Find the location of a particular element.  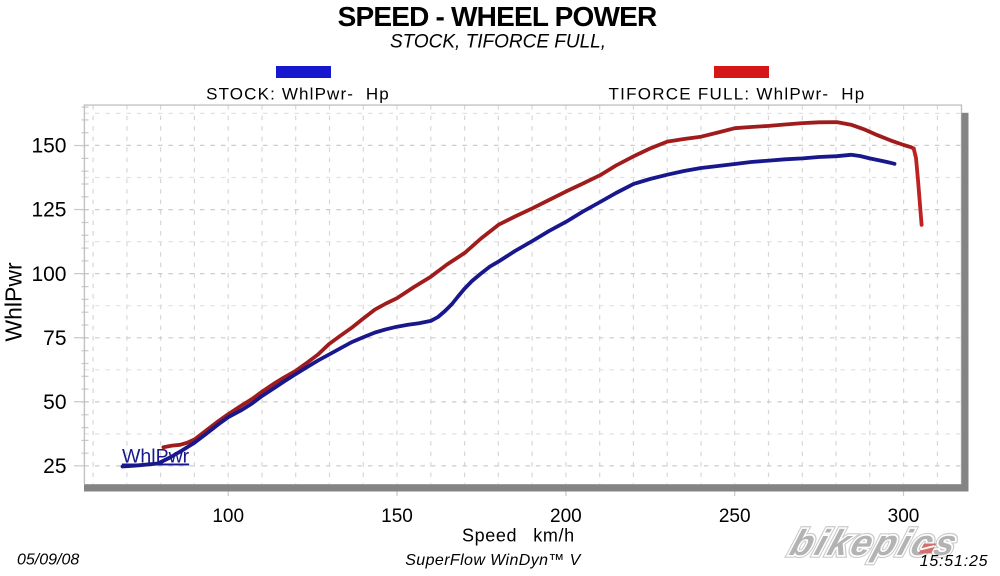

svg-text: km/h is located at coordinates (553, 536).